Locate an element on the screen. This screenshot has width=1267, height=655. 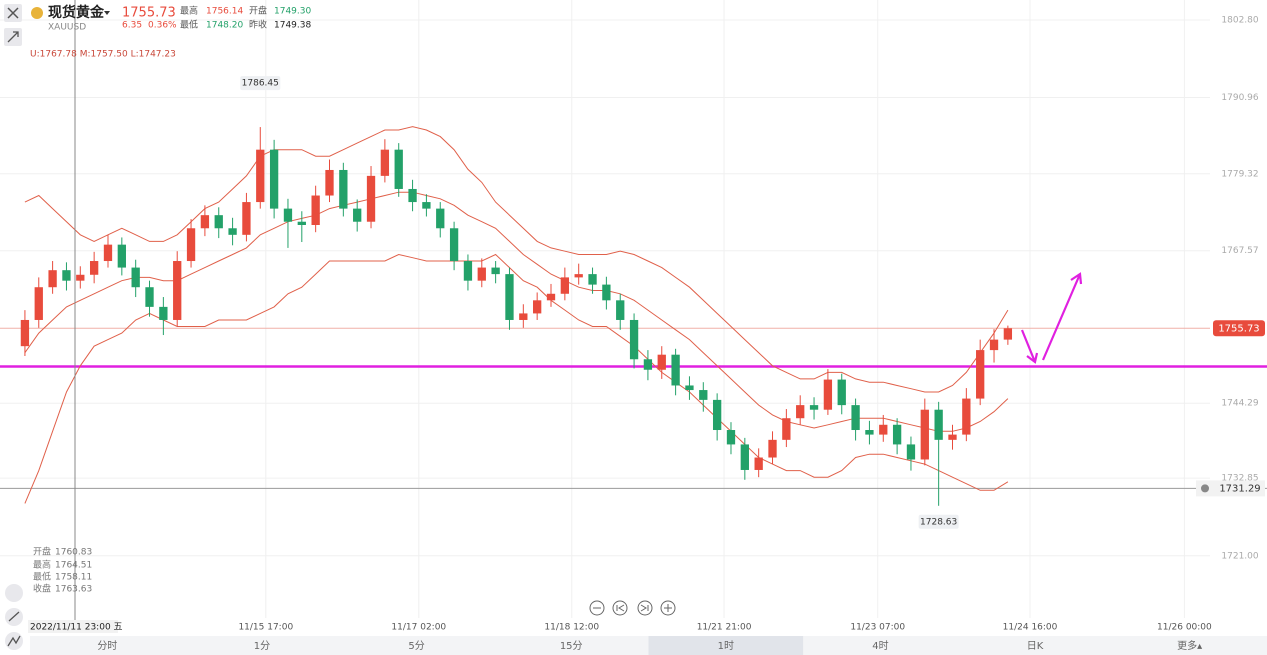
tab: 1时 is located at coordinates (726, 646).